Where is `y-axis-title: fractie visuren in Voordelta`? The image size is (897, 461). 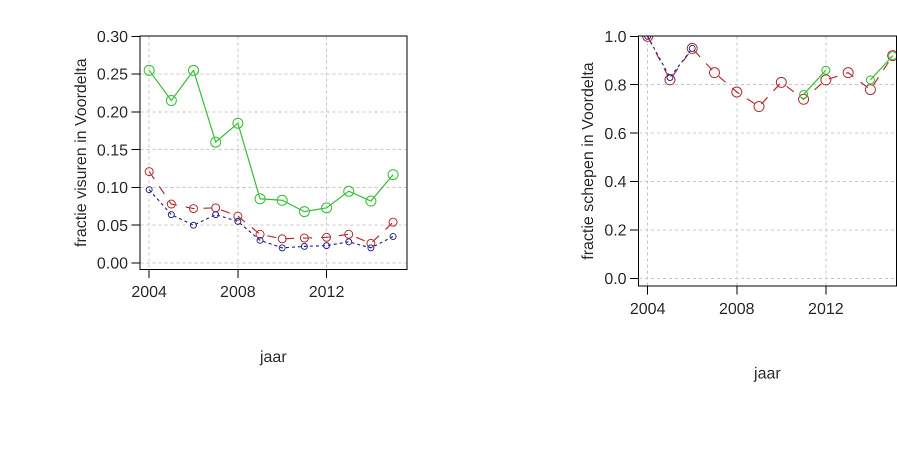
y-axis-title: fractie visuren in Voordelta is located at coordinates (81, 152).